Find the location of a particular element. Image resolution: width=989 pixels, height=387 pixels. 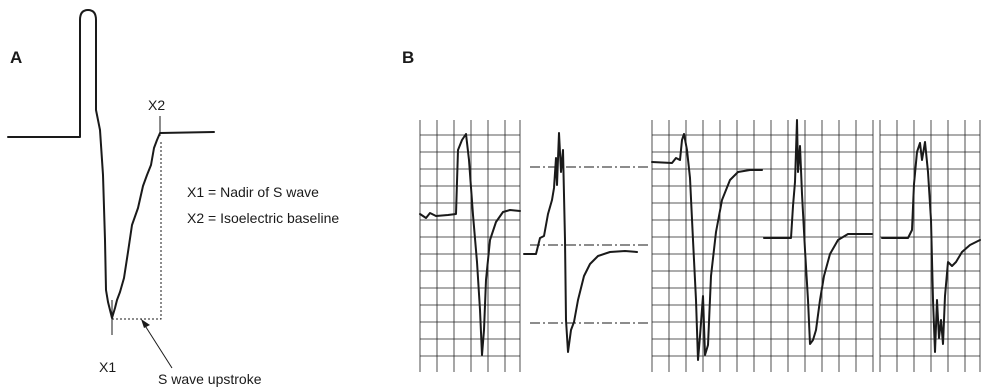

s-wave-upstroke-label: S wave upstroke is located at coordinates (210, 379).